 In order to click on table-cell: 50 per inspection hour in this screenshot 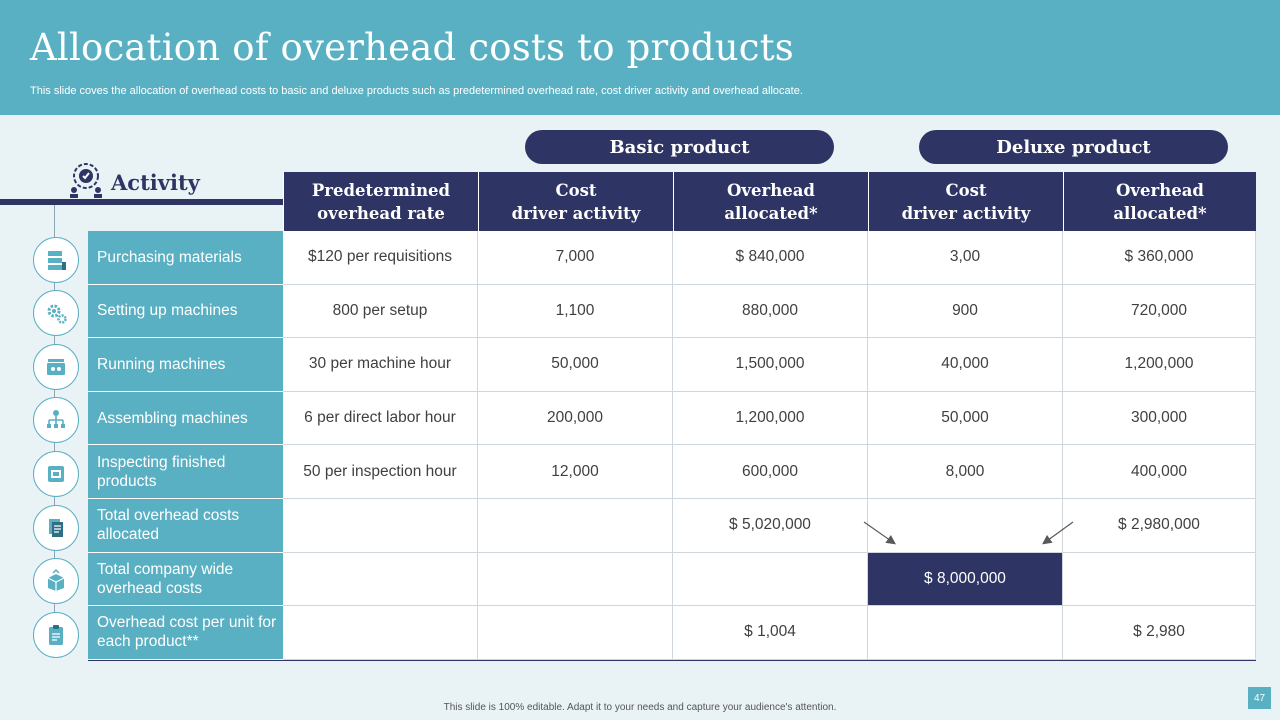, I will do `click(380, 472)`.